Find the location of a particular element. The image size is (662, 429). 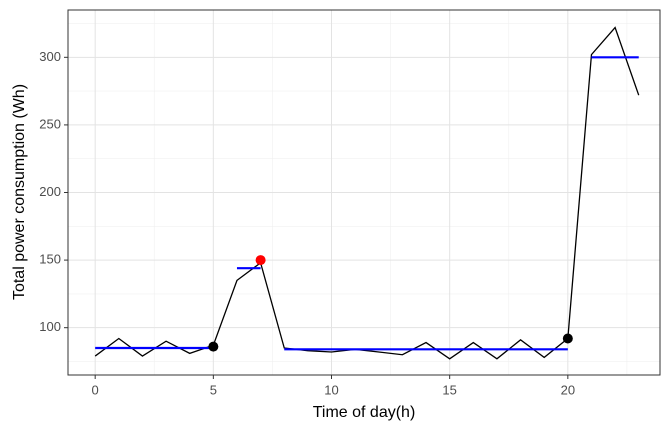

x-tick-label: 10 is located at coordinates (331, 389).